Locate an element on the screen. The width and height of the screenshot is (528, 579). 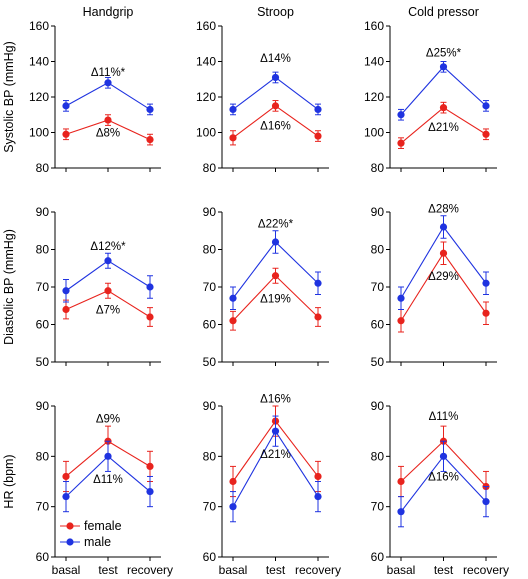
delta-annotation: Δ16% is located at coordinates (443, 477).